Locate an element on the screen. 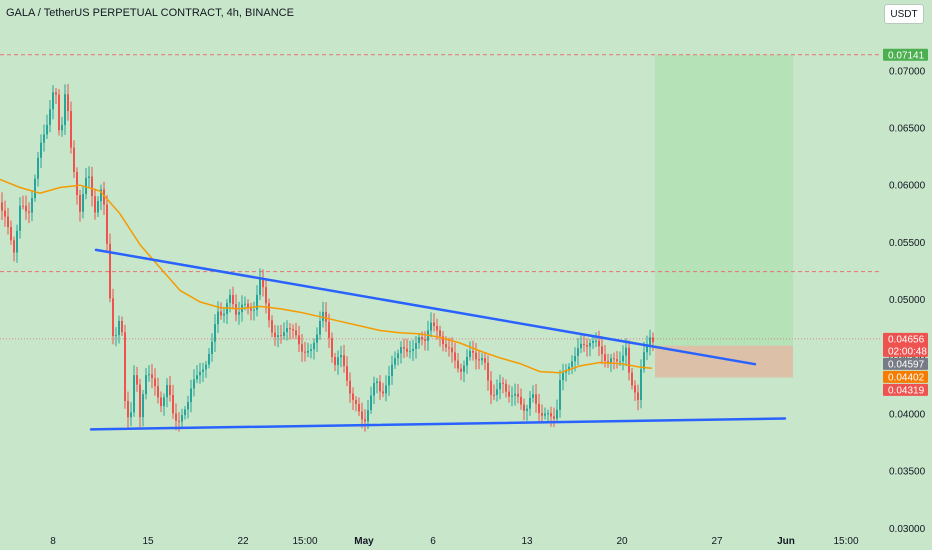 This screenshot has height=550, width=932. x-tick-label: May is located at coordinates (364, 541).